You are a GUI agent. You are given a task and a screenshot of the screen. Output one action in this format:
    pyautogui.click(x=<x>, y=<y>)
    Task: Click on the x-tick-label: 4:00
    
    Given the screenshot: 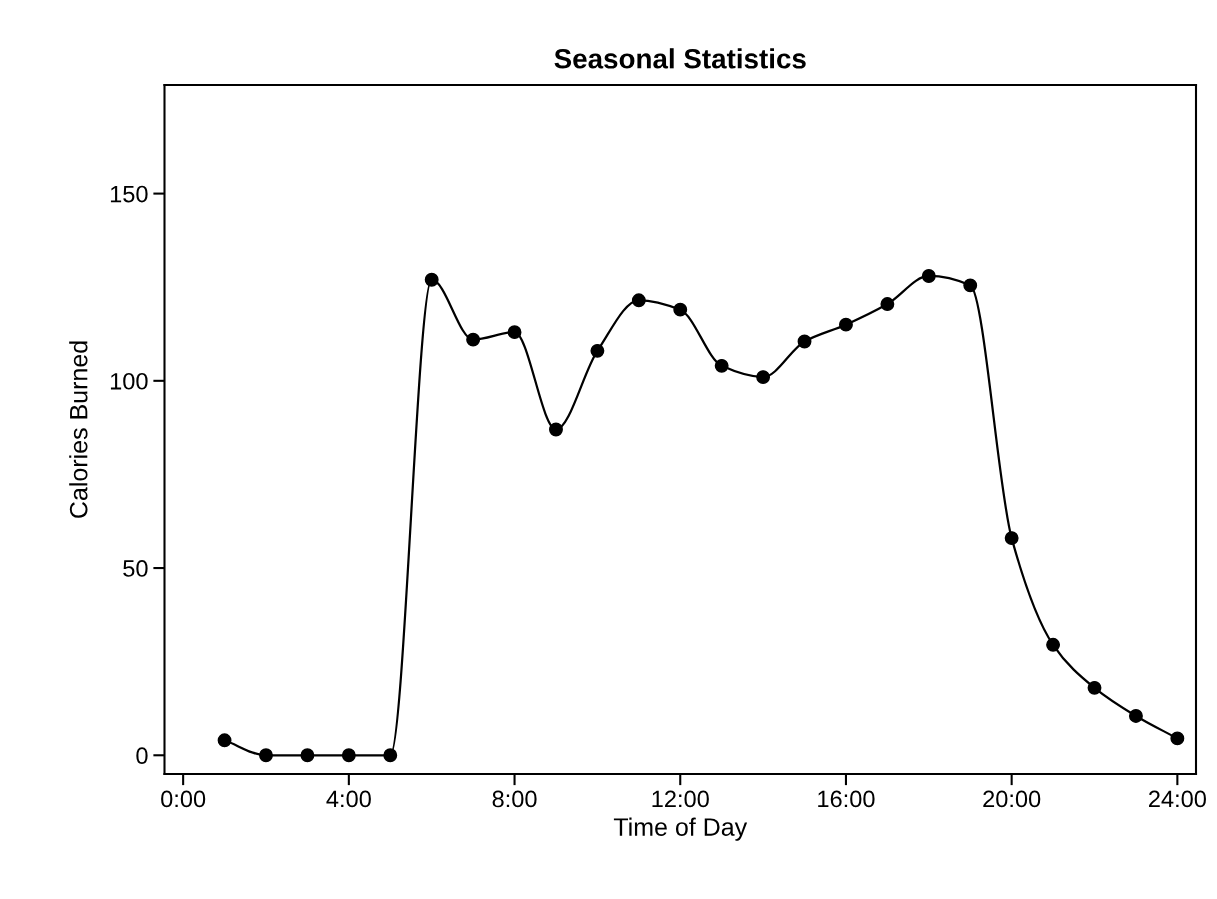 What is the action you would take?
    pyautogui.click(x=348, y=799)
    